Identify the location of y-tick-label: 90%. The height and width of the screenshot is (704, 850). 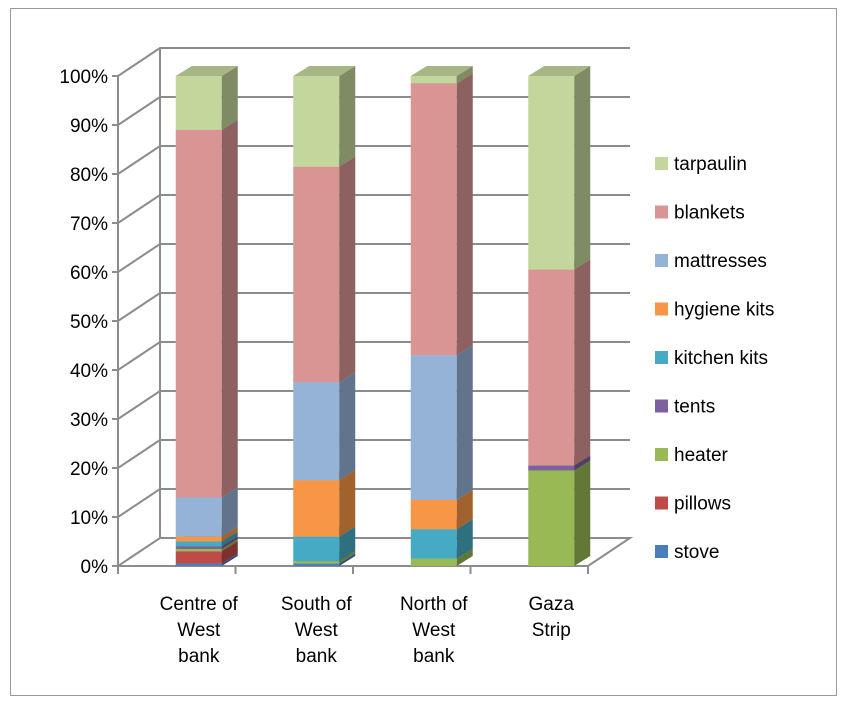
(89, 126).